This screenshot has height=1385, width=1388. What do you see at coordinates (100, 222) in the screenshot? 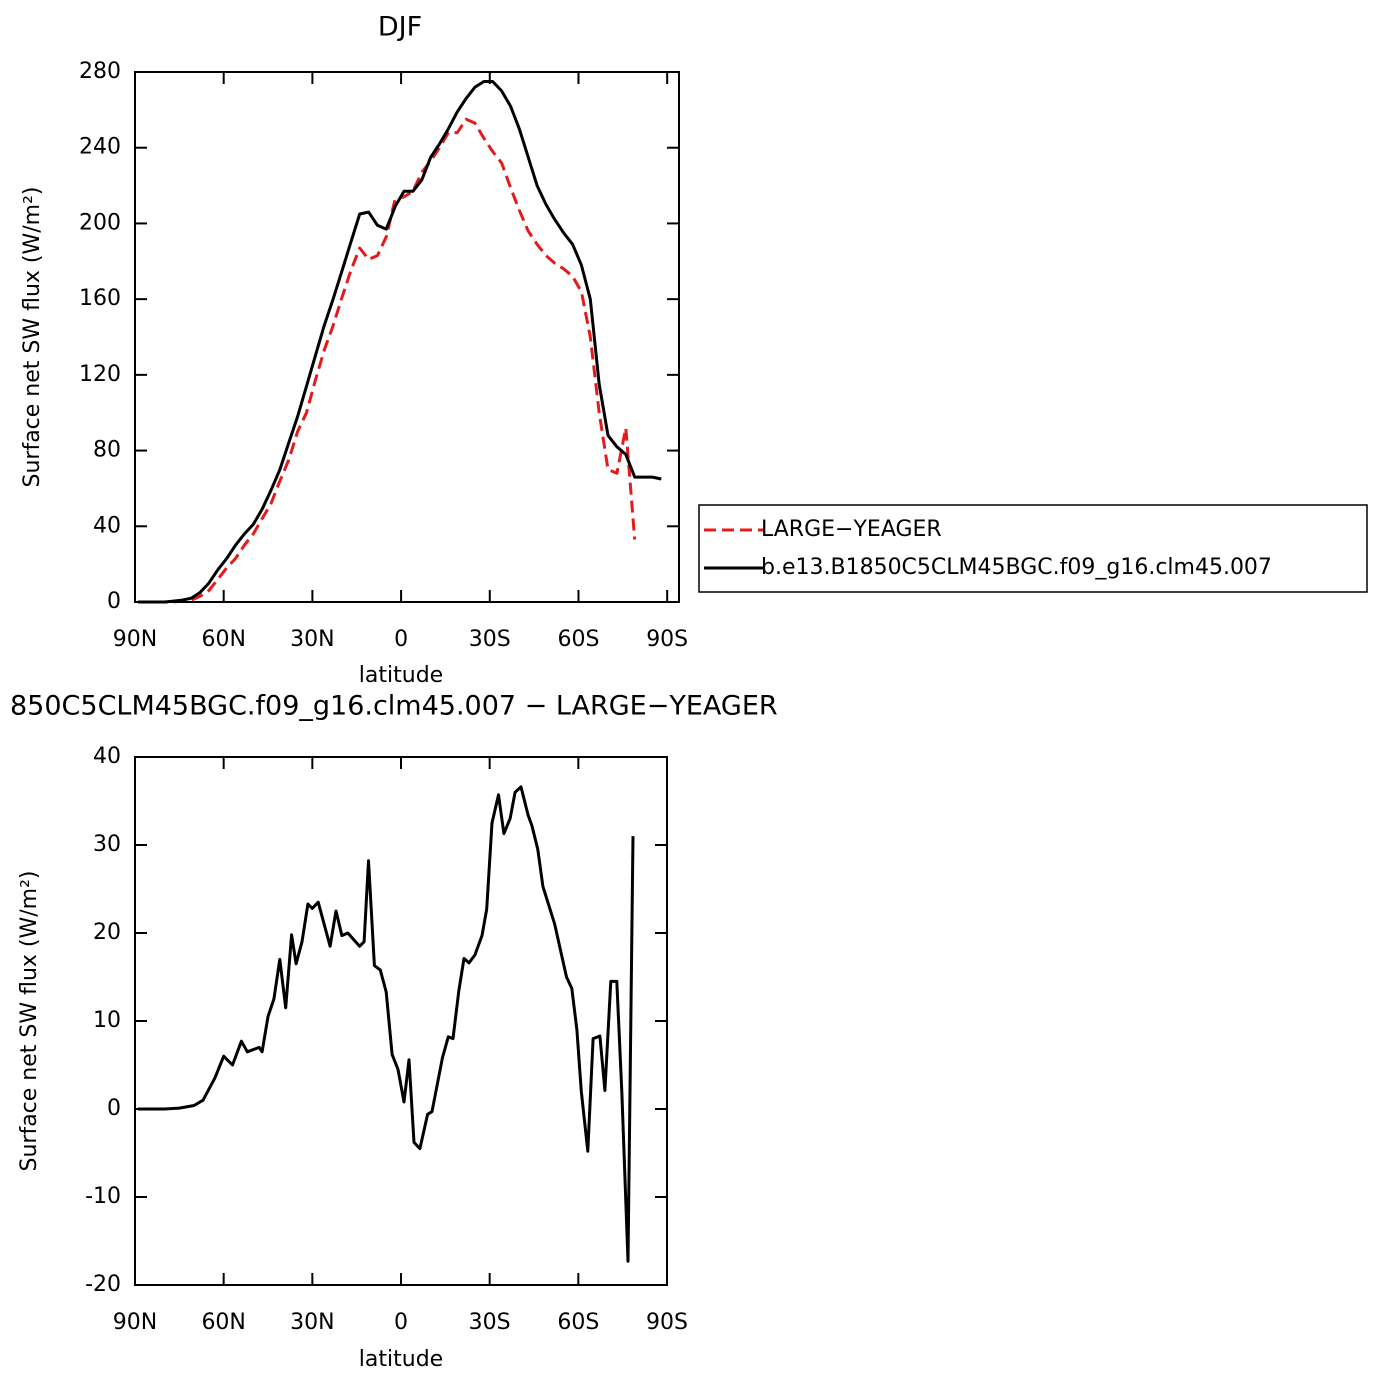
I see `y-tick-label: 200` at bounding box center [100, 222].